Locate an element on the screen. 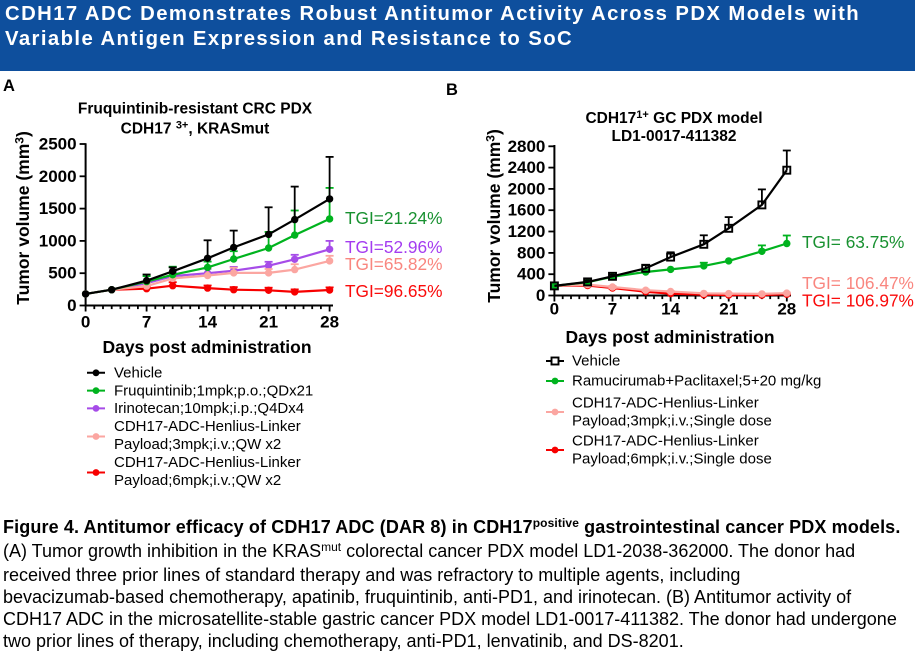 This screenshot has width=915, height=652. svg-text: Payload;3mpk;i.v.;QW x2 is located at coordinates (197, 444).